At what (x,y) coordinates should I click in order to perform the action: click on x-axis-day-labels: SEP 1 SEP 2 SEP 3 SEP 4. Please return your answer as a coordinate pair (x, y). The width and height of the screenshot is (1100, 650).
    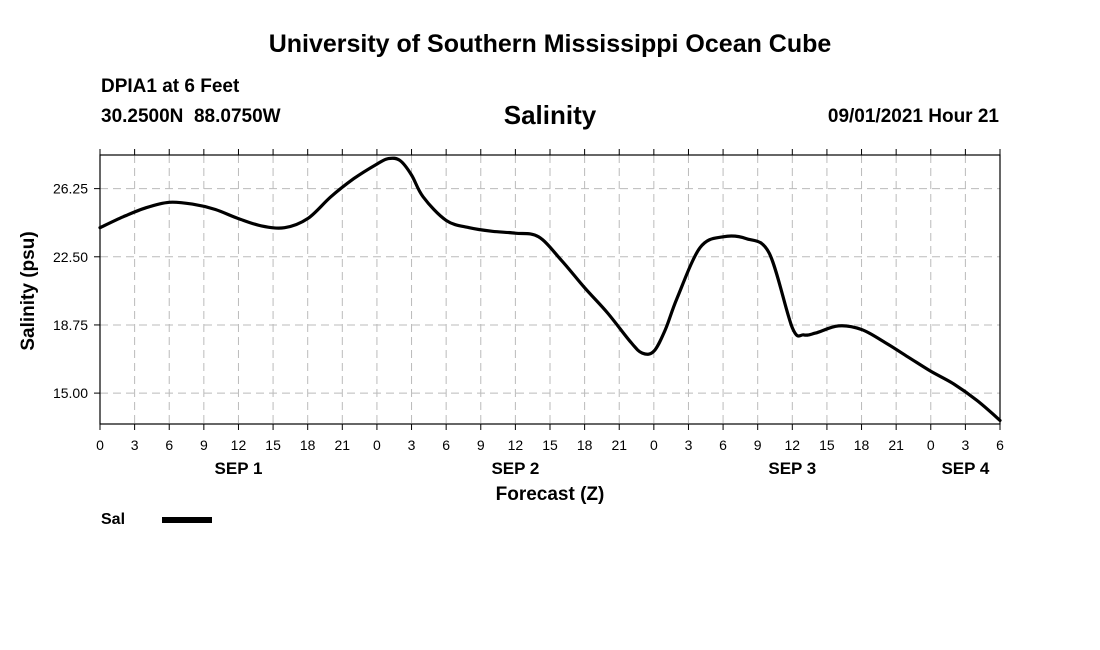
    Looking at the image, I should click on (602, 468).